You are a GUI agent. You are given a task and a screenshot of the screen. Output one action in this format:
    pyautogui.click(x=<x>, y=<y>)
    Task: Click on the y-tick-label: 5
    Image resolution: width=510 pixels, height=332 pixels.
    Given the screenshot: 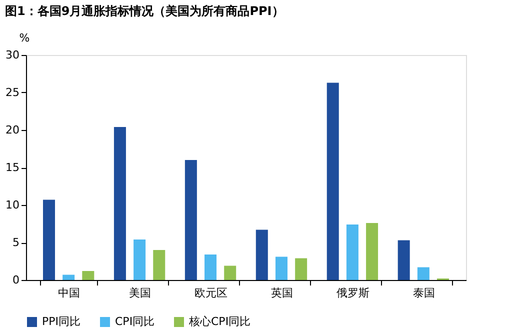 What is the action you would take?
    pyautogui.click(x=16, y=242)
    